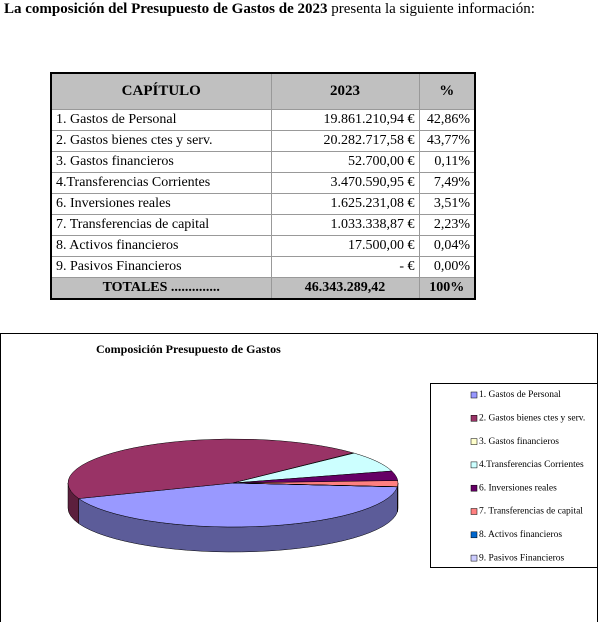 This screenshot has width=599, height=622. What do you see at coordinates (161, 141) in the screenshot?
I see `table-cell: 2. Gastos bienes ctes y serv.` at bounding box center [161, 141].